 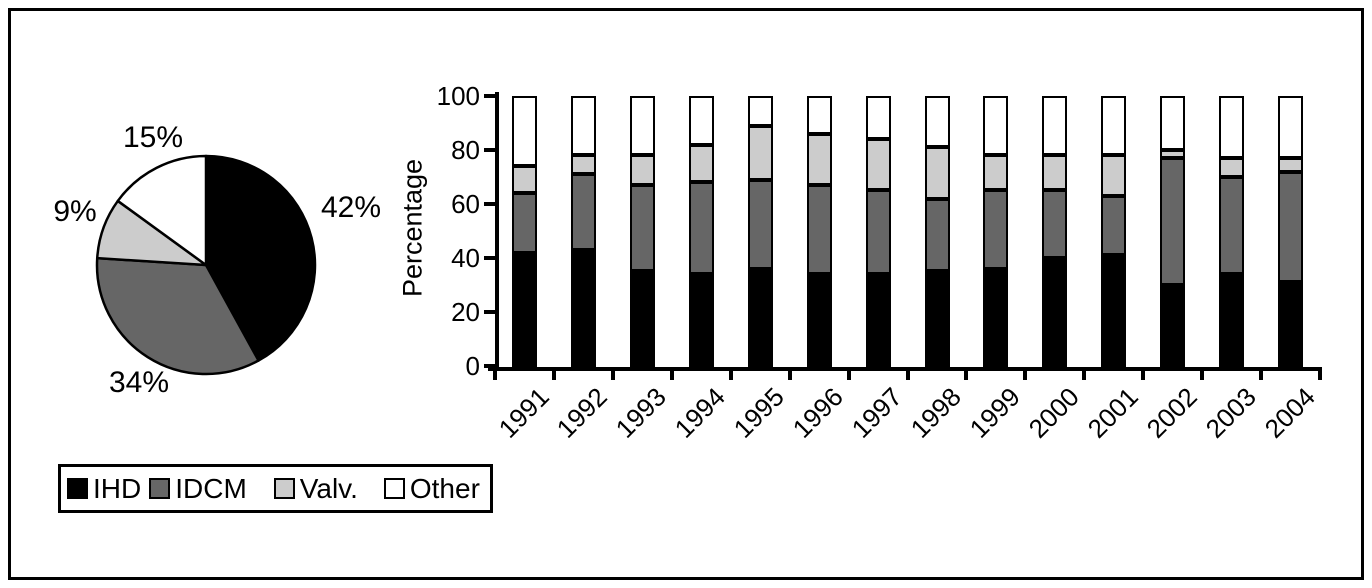 I want to click on bar-segment-other-2003, so click(x=1232, y=127).